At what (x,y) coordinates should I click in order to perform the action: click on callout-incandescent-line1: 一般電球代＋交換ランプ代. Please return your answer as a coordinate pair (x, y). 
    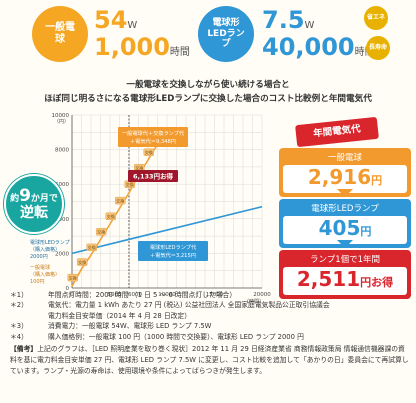
    Looking at the image, I should click on (153, 133).